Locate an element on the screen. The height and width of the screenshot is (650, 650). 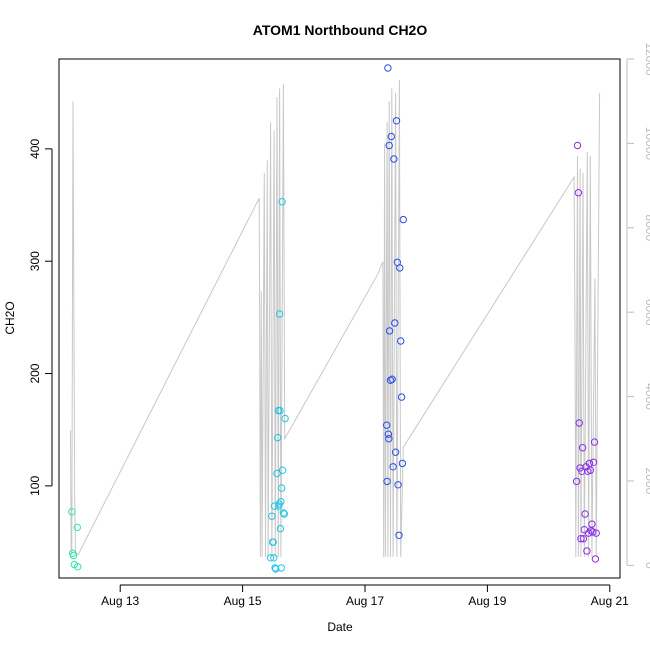
y2-tick-label-2: 4000 is located at coordinates (646, 396).